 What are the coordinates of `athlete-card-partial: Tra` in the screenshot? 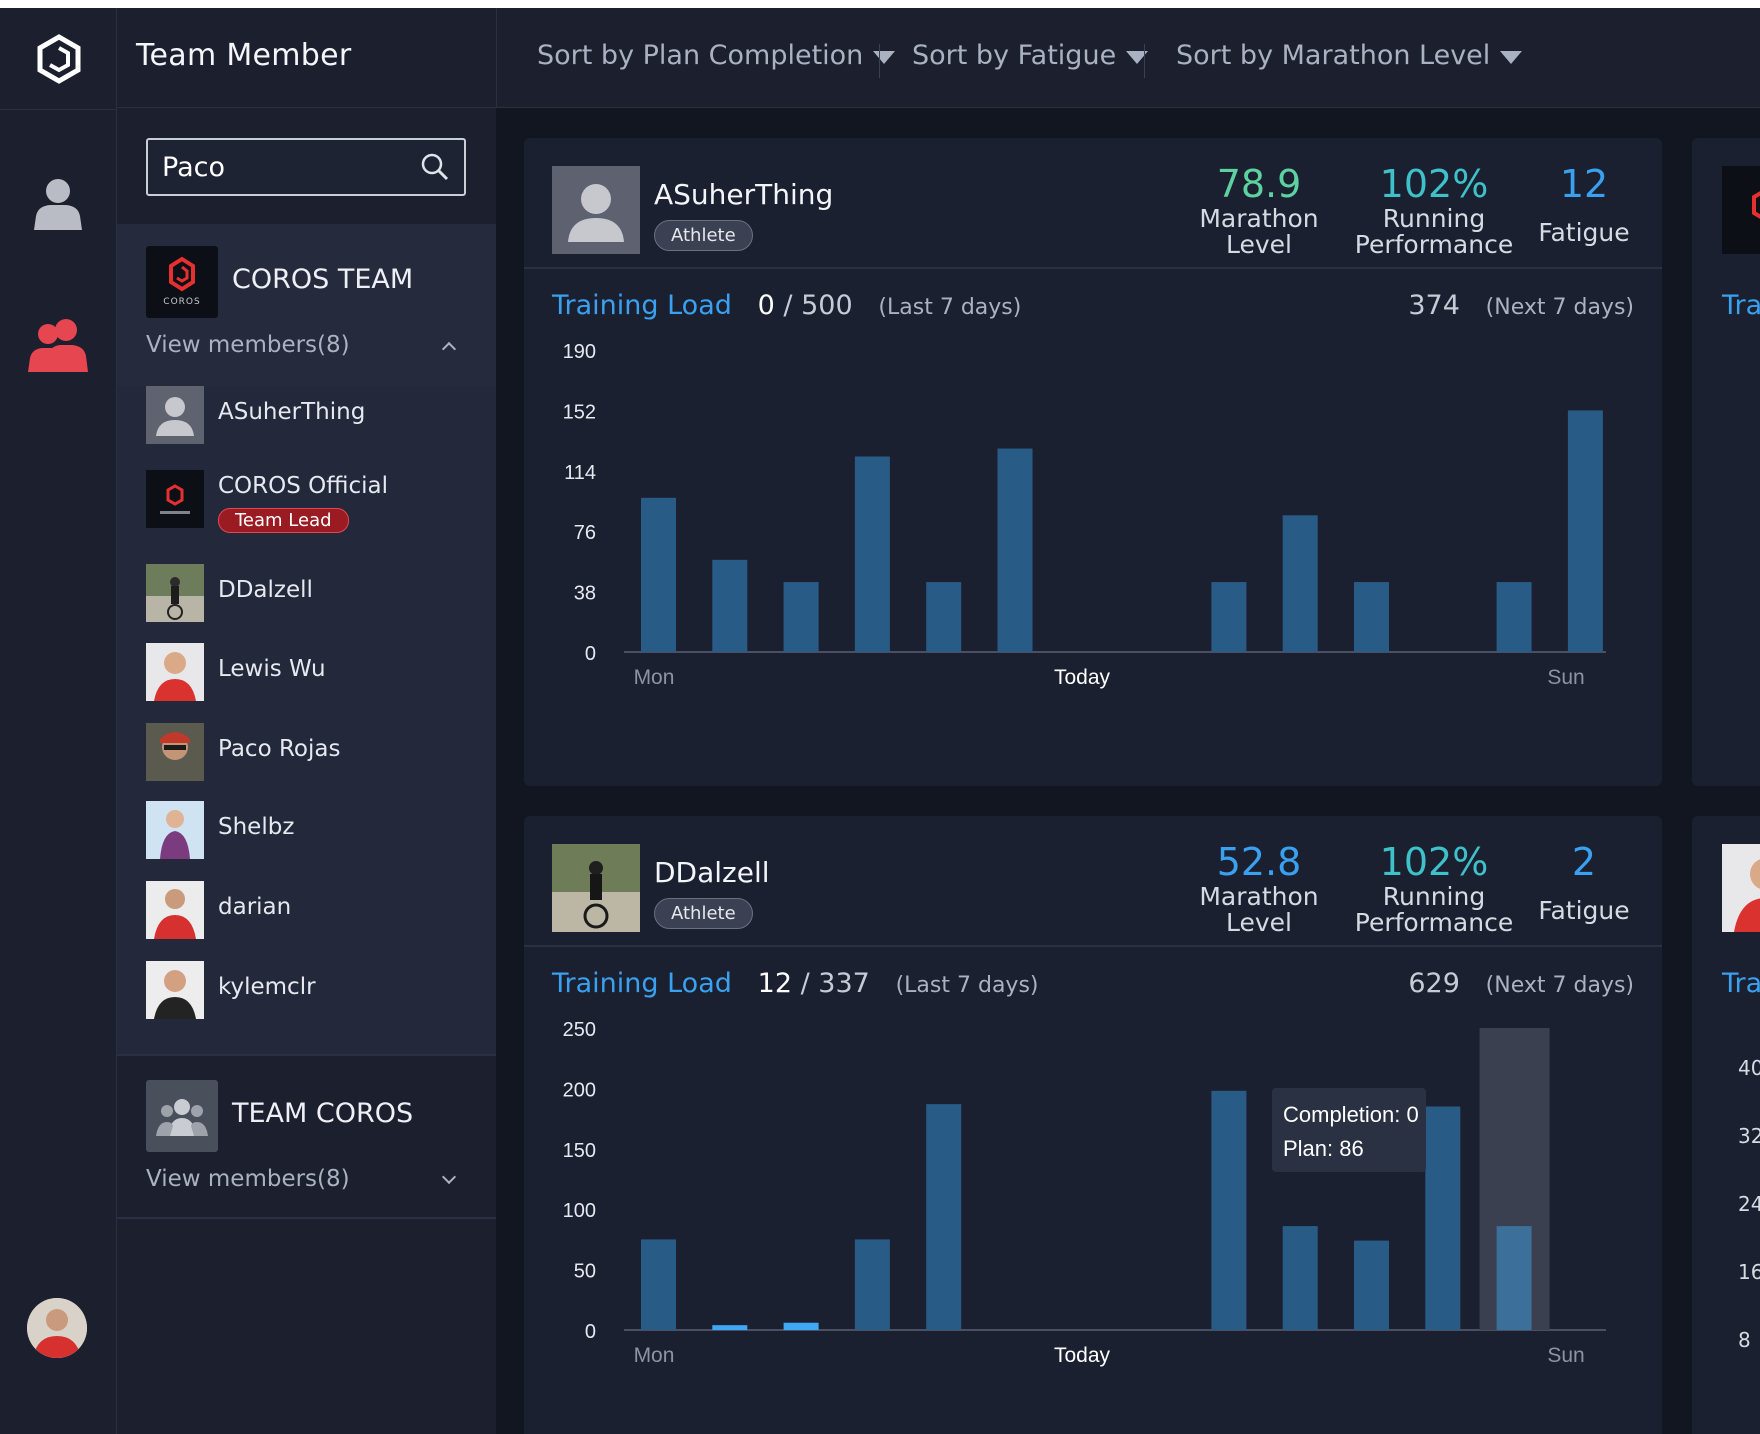 It's located at (1726, 462).